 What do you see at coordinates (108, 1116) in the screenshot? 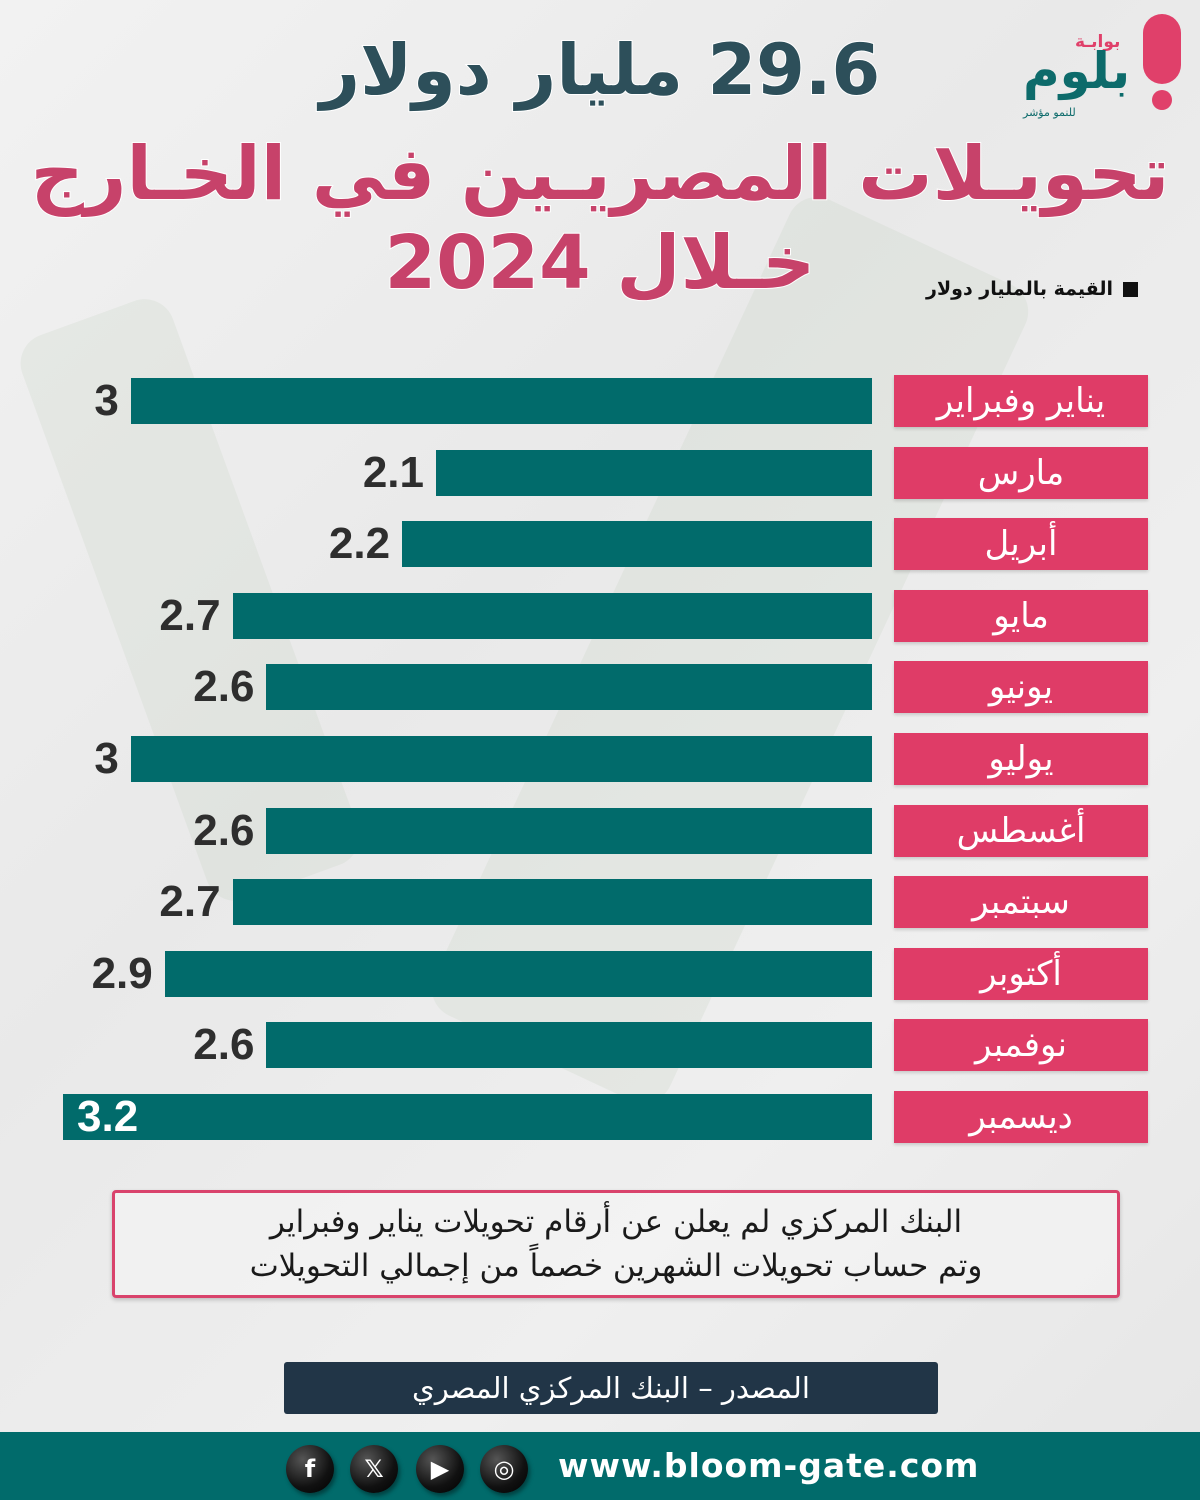
I see `bar-value-label: 3.2` at bounding box center [108, 1116].